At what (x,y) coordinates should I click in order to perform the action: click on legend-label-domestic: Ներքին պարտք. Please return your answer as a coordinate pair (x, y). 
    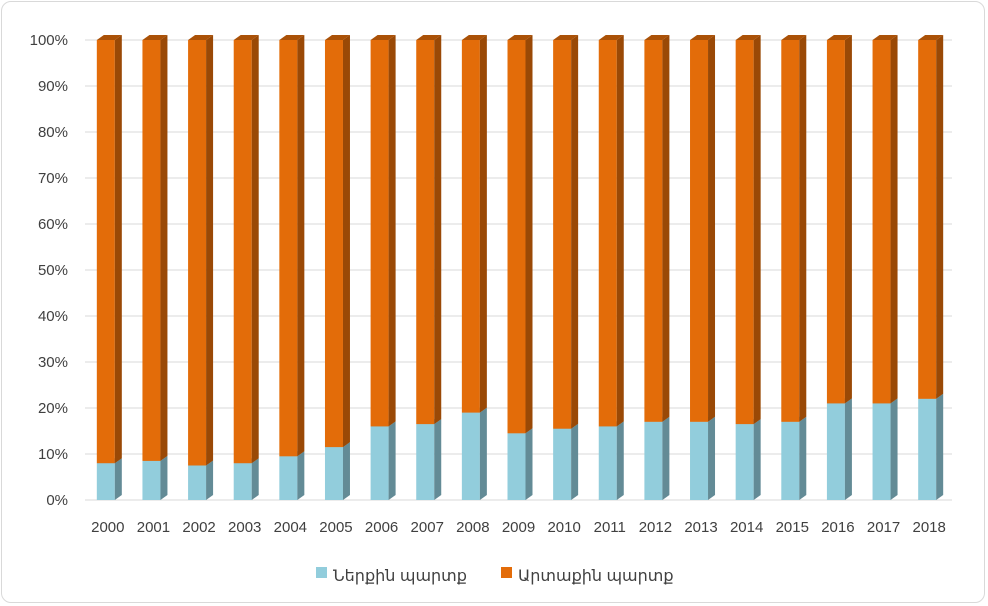
    Looking at the image, I should click on (400, 576).